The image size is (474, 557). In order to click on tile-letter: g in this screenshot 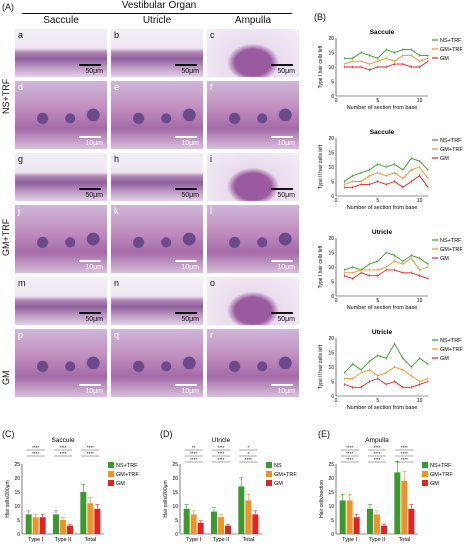, I will do `click(21, 159)`.